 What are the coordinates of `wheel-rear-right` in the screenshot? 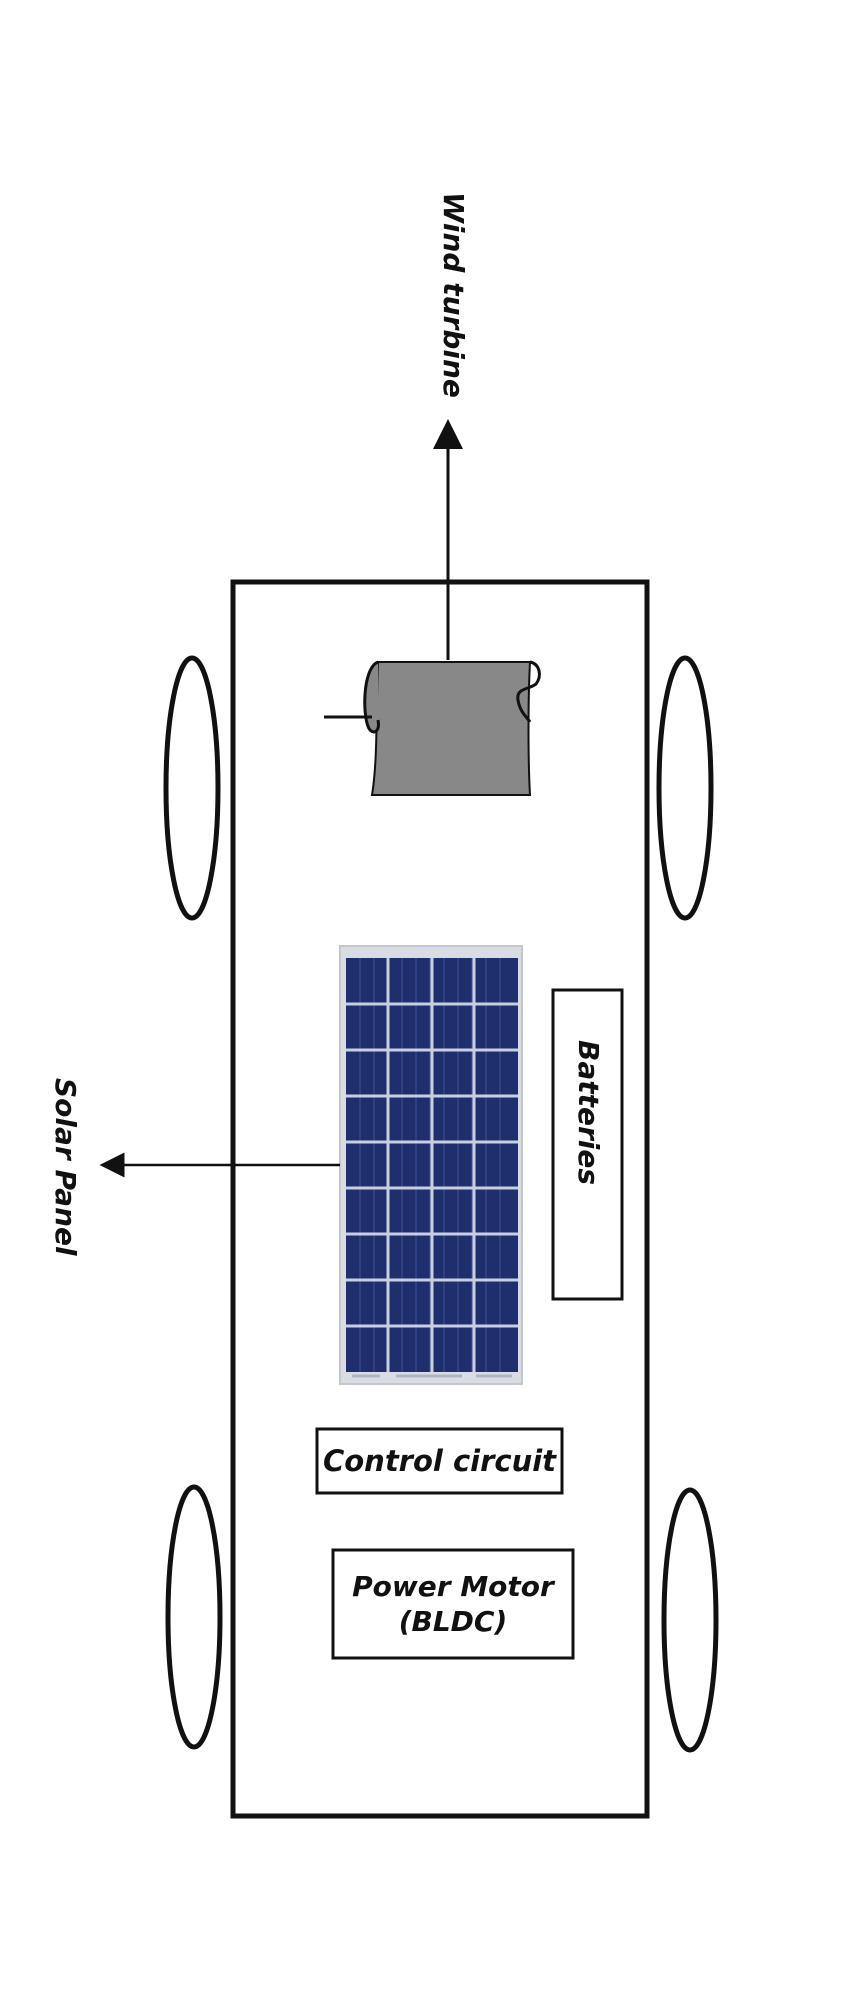 It's located at (690, 1620).